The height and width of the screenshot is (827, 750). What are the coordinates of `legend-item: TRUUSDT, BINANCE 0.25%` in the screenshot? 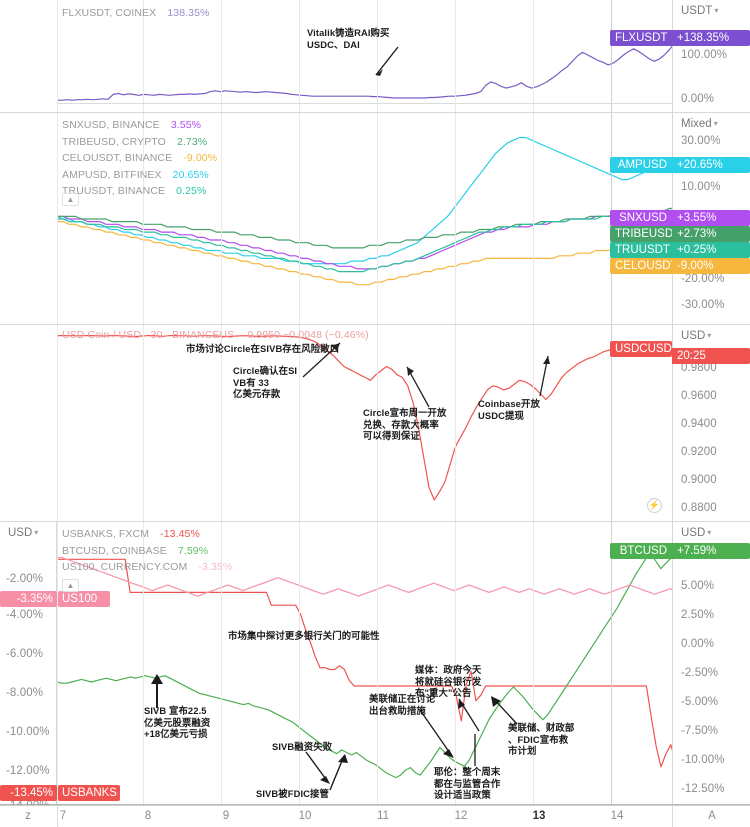 It's located at (139, 191).